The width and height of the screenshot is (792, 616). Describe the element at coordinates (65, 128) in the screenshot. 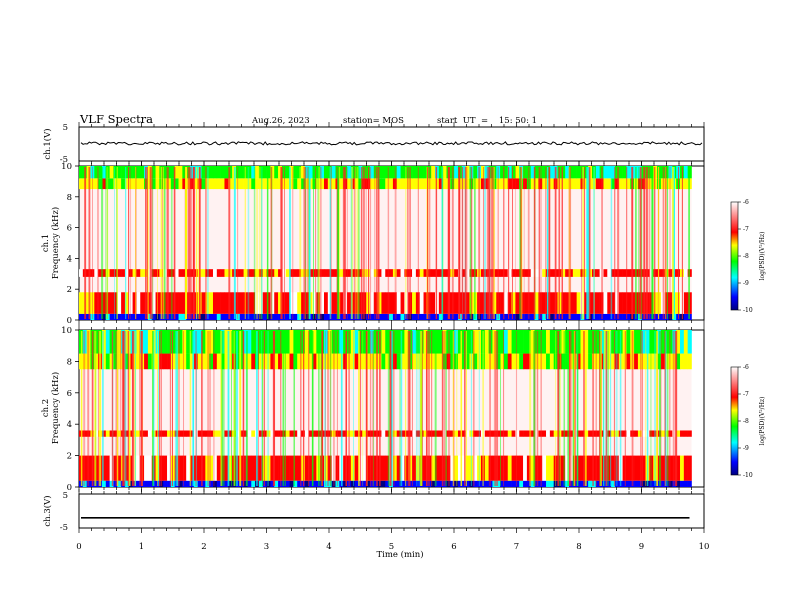

I see `ch1-ytick-top: 5` at that location.